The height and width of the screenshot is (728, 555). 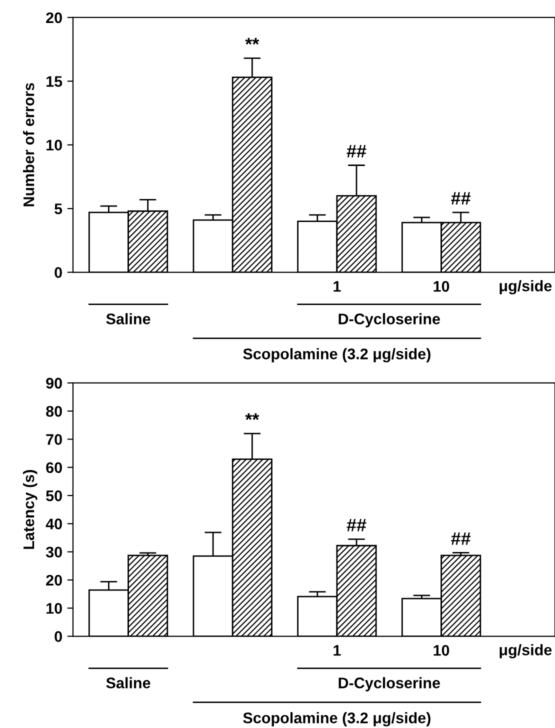 I want to click on y-axis-title: Latency (s), so click(x=30, y=509).